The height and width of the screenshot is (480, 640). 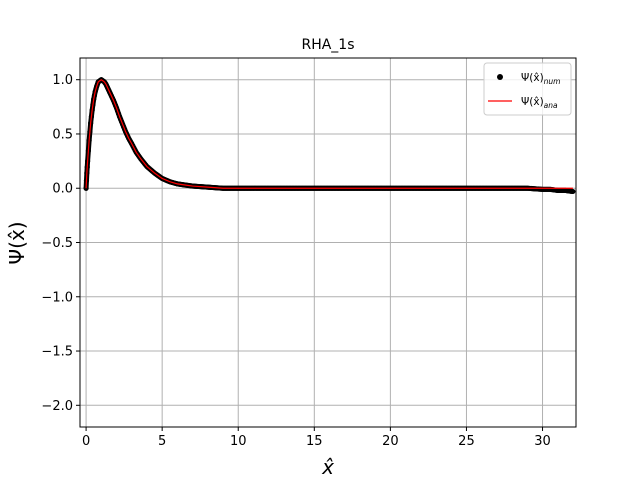 What do you see at coordinates (552, 81) in the screenshot?
I see `legend-label-num-sub: num` at bounding box center [552, 81].